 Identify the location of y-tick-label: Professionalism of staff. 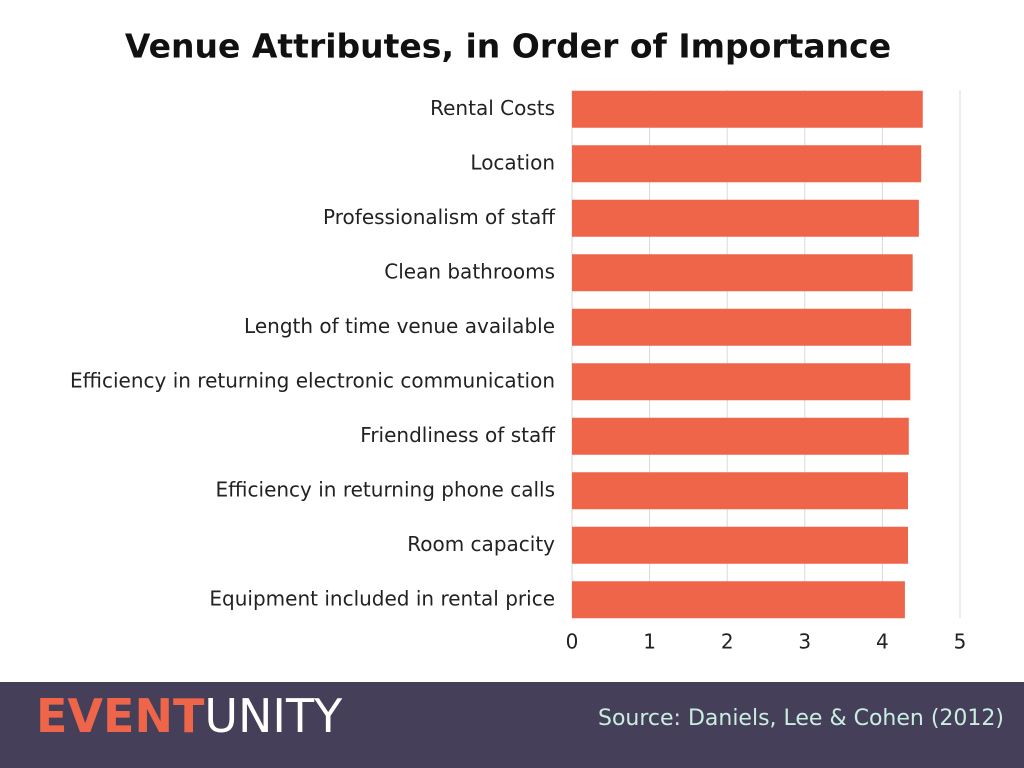
(439, 217).